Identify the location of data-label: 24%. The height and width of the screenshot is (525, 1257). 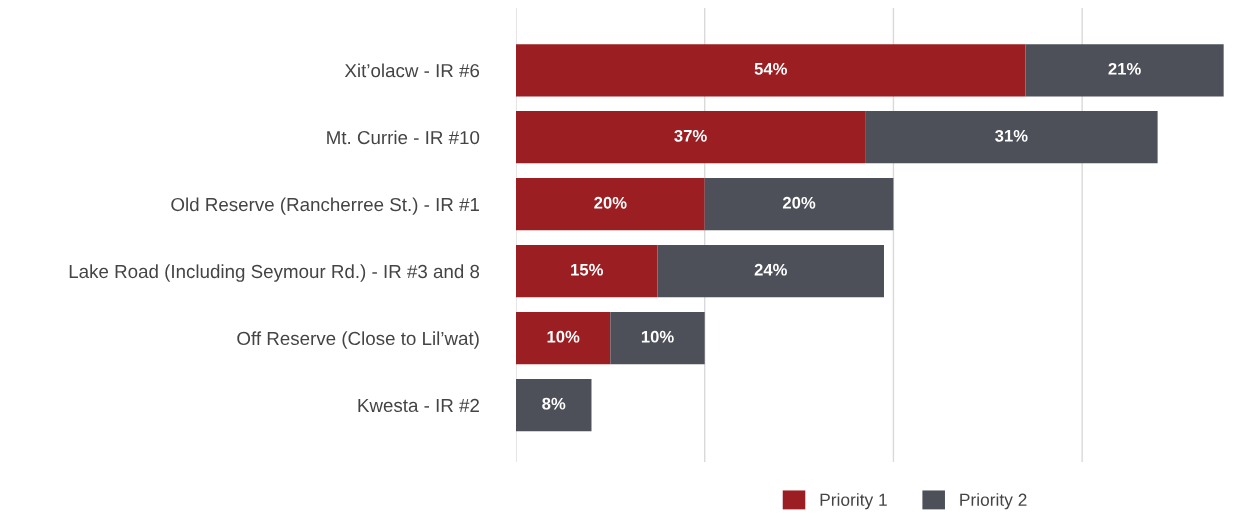
(770, 269).